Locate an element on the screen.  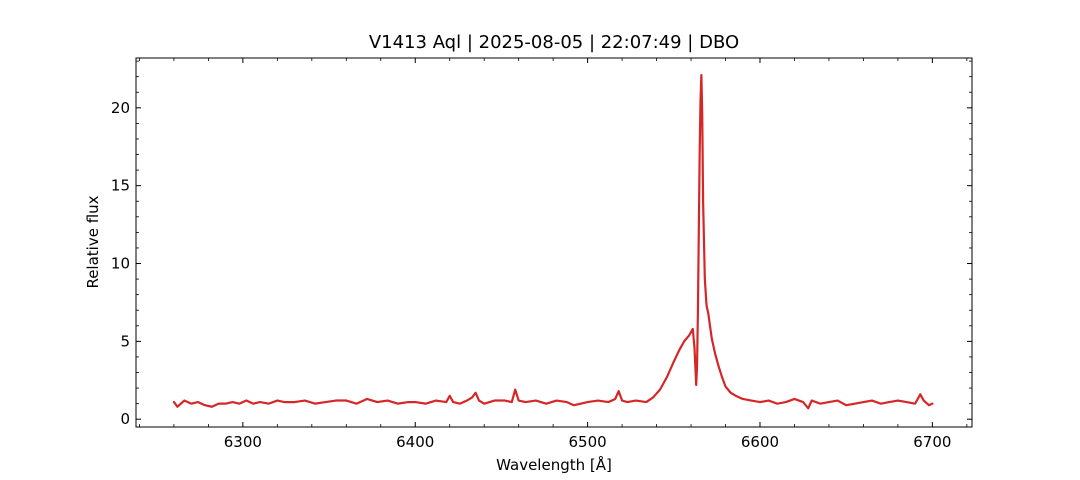
y-tick-label: 10 is located at coordinates (120, 264).